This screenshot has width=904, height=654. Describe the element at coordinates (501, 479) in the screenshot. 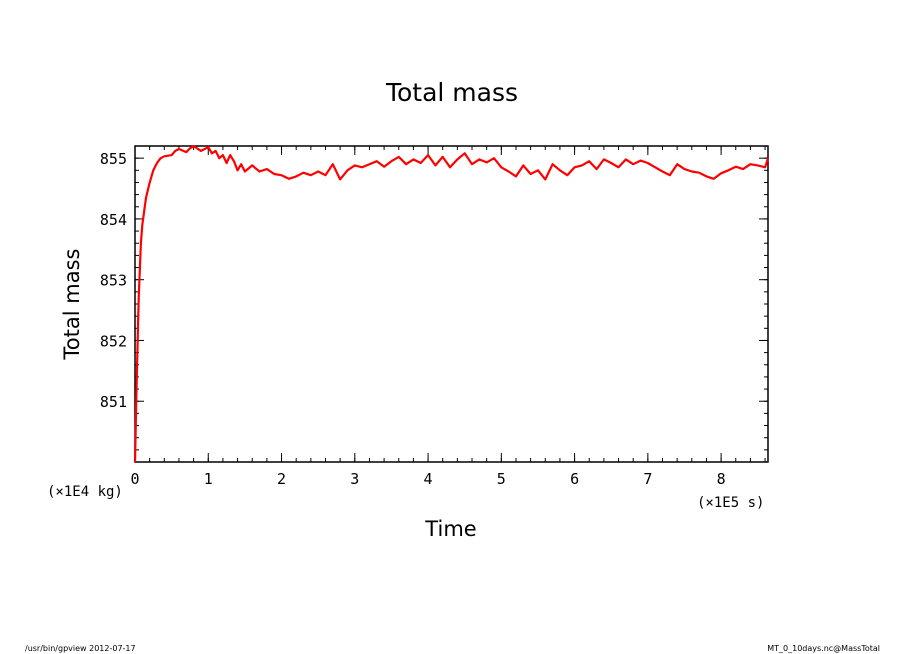

I see `x-tick-label: 5` at that location.